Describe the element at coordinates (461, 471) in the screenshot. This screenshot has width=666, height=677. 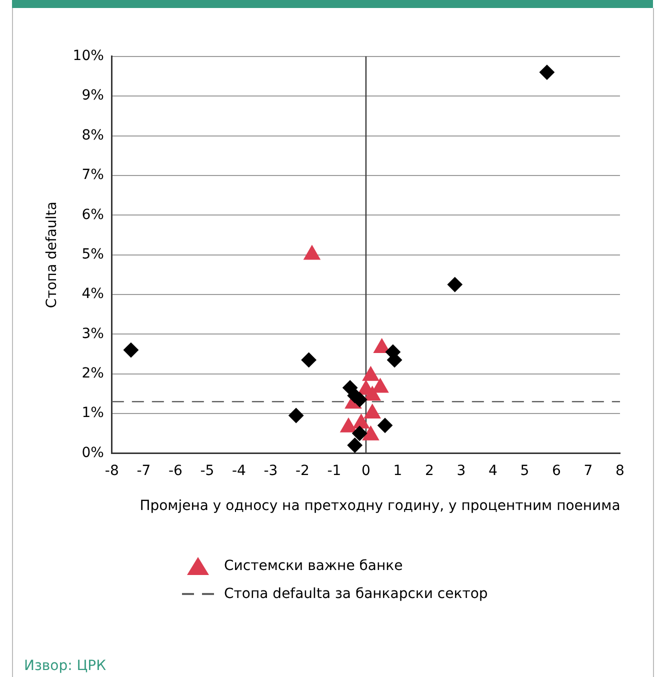
I see `x-tick-label: 3` at that location.